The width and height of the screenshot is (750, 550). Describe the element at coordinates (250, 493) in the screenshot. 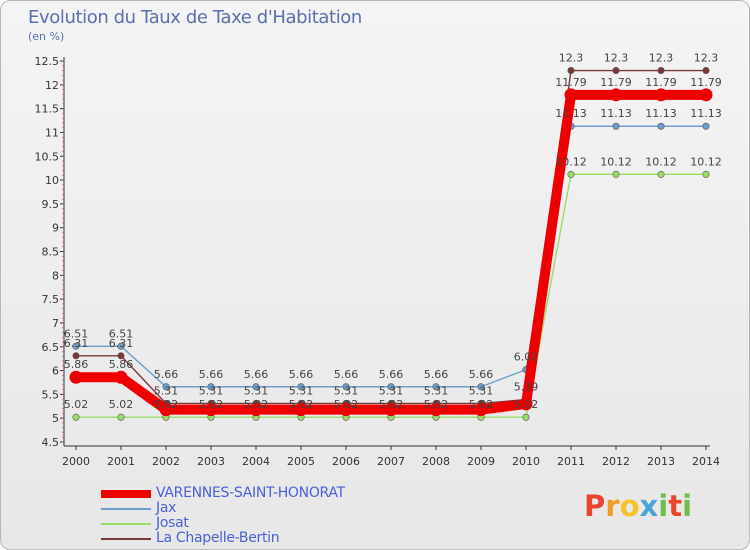

I see `legend-label-varennes: VARENNES-SAINT-HONORAT` at that location.